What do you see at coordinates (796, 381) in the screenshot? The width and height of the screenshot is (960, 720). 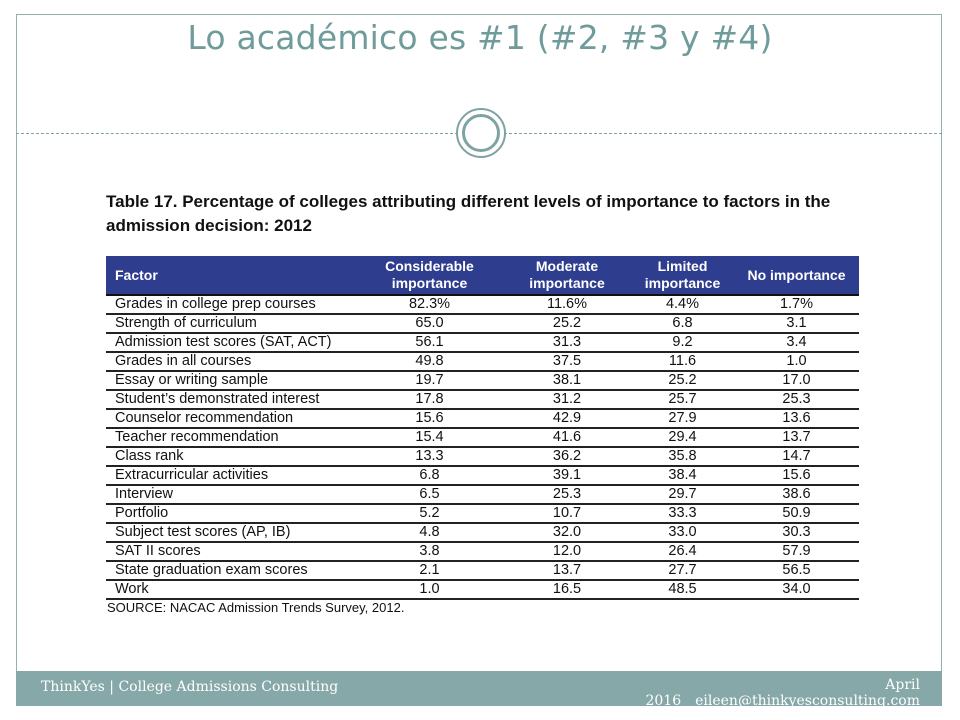 I see `none-cell: 17.0` at bounding box center [796, 381].